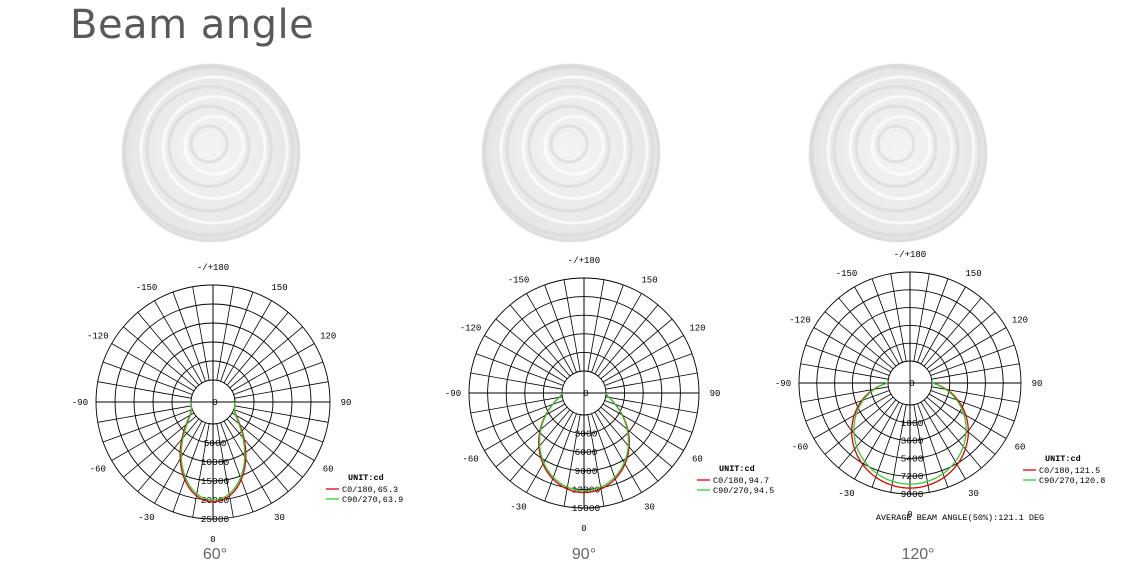 The width and height of the screenshot is (1130, 573). Describe the element at coordinates (1069, 471) in the screenshot. I see `legend-entry: C0/180,121.5` at that location.